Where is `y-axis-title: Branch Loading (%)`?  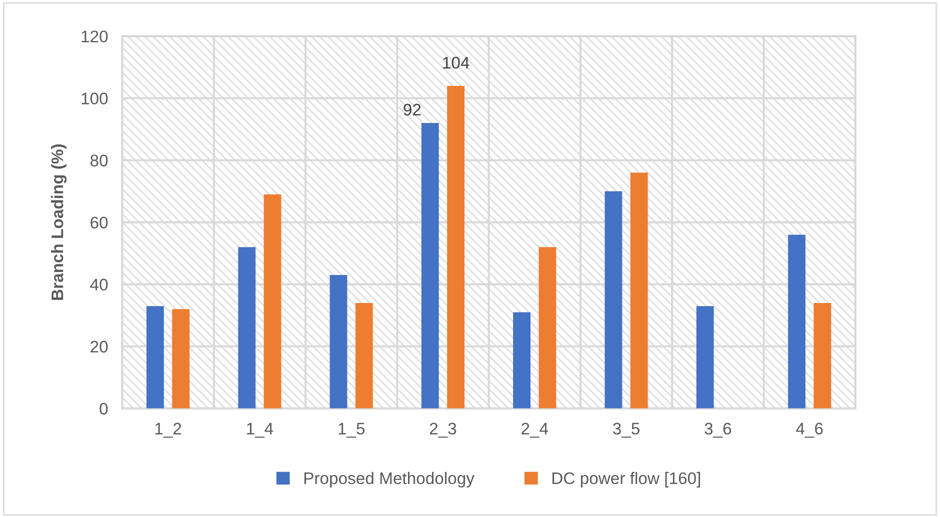
y-axis-title: Branch Loading (%) is located at coordinates (59, 222).